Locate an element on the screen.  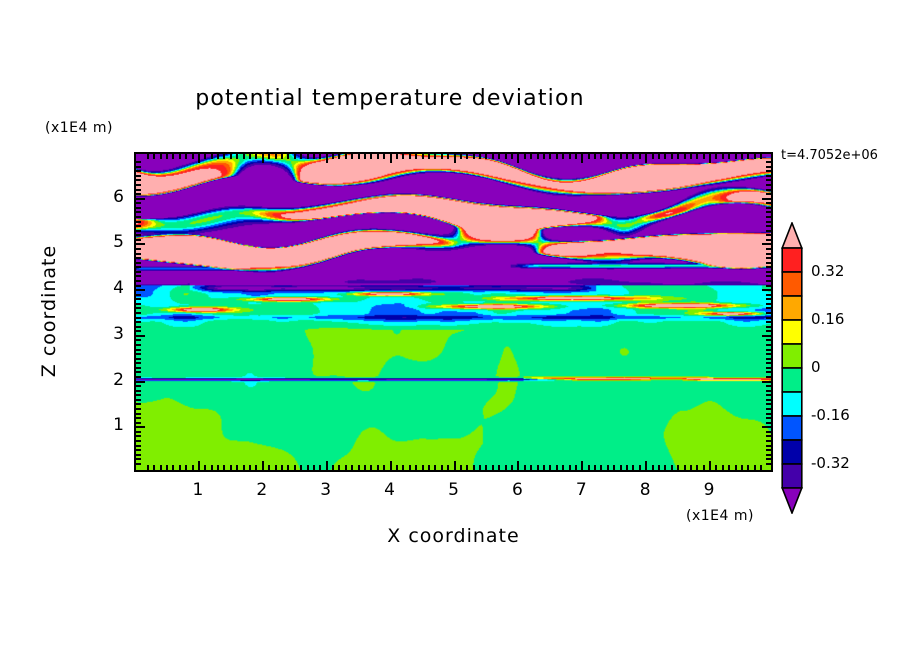
colorbar-tick-label: 0 is located at coordinates (816, 367).